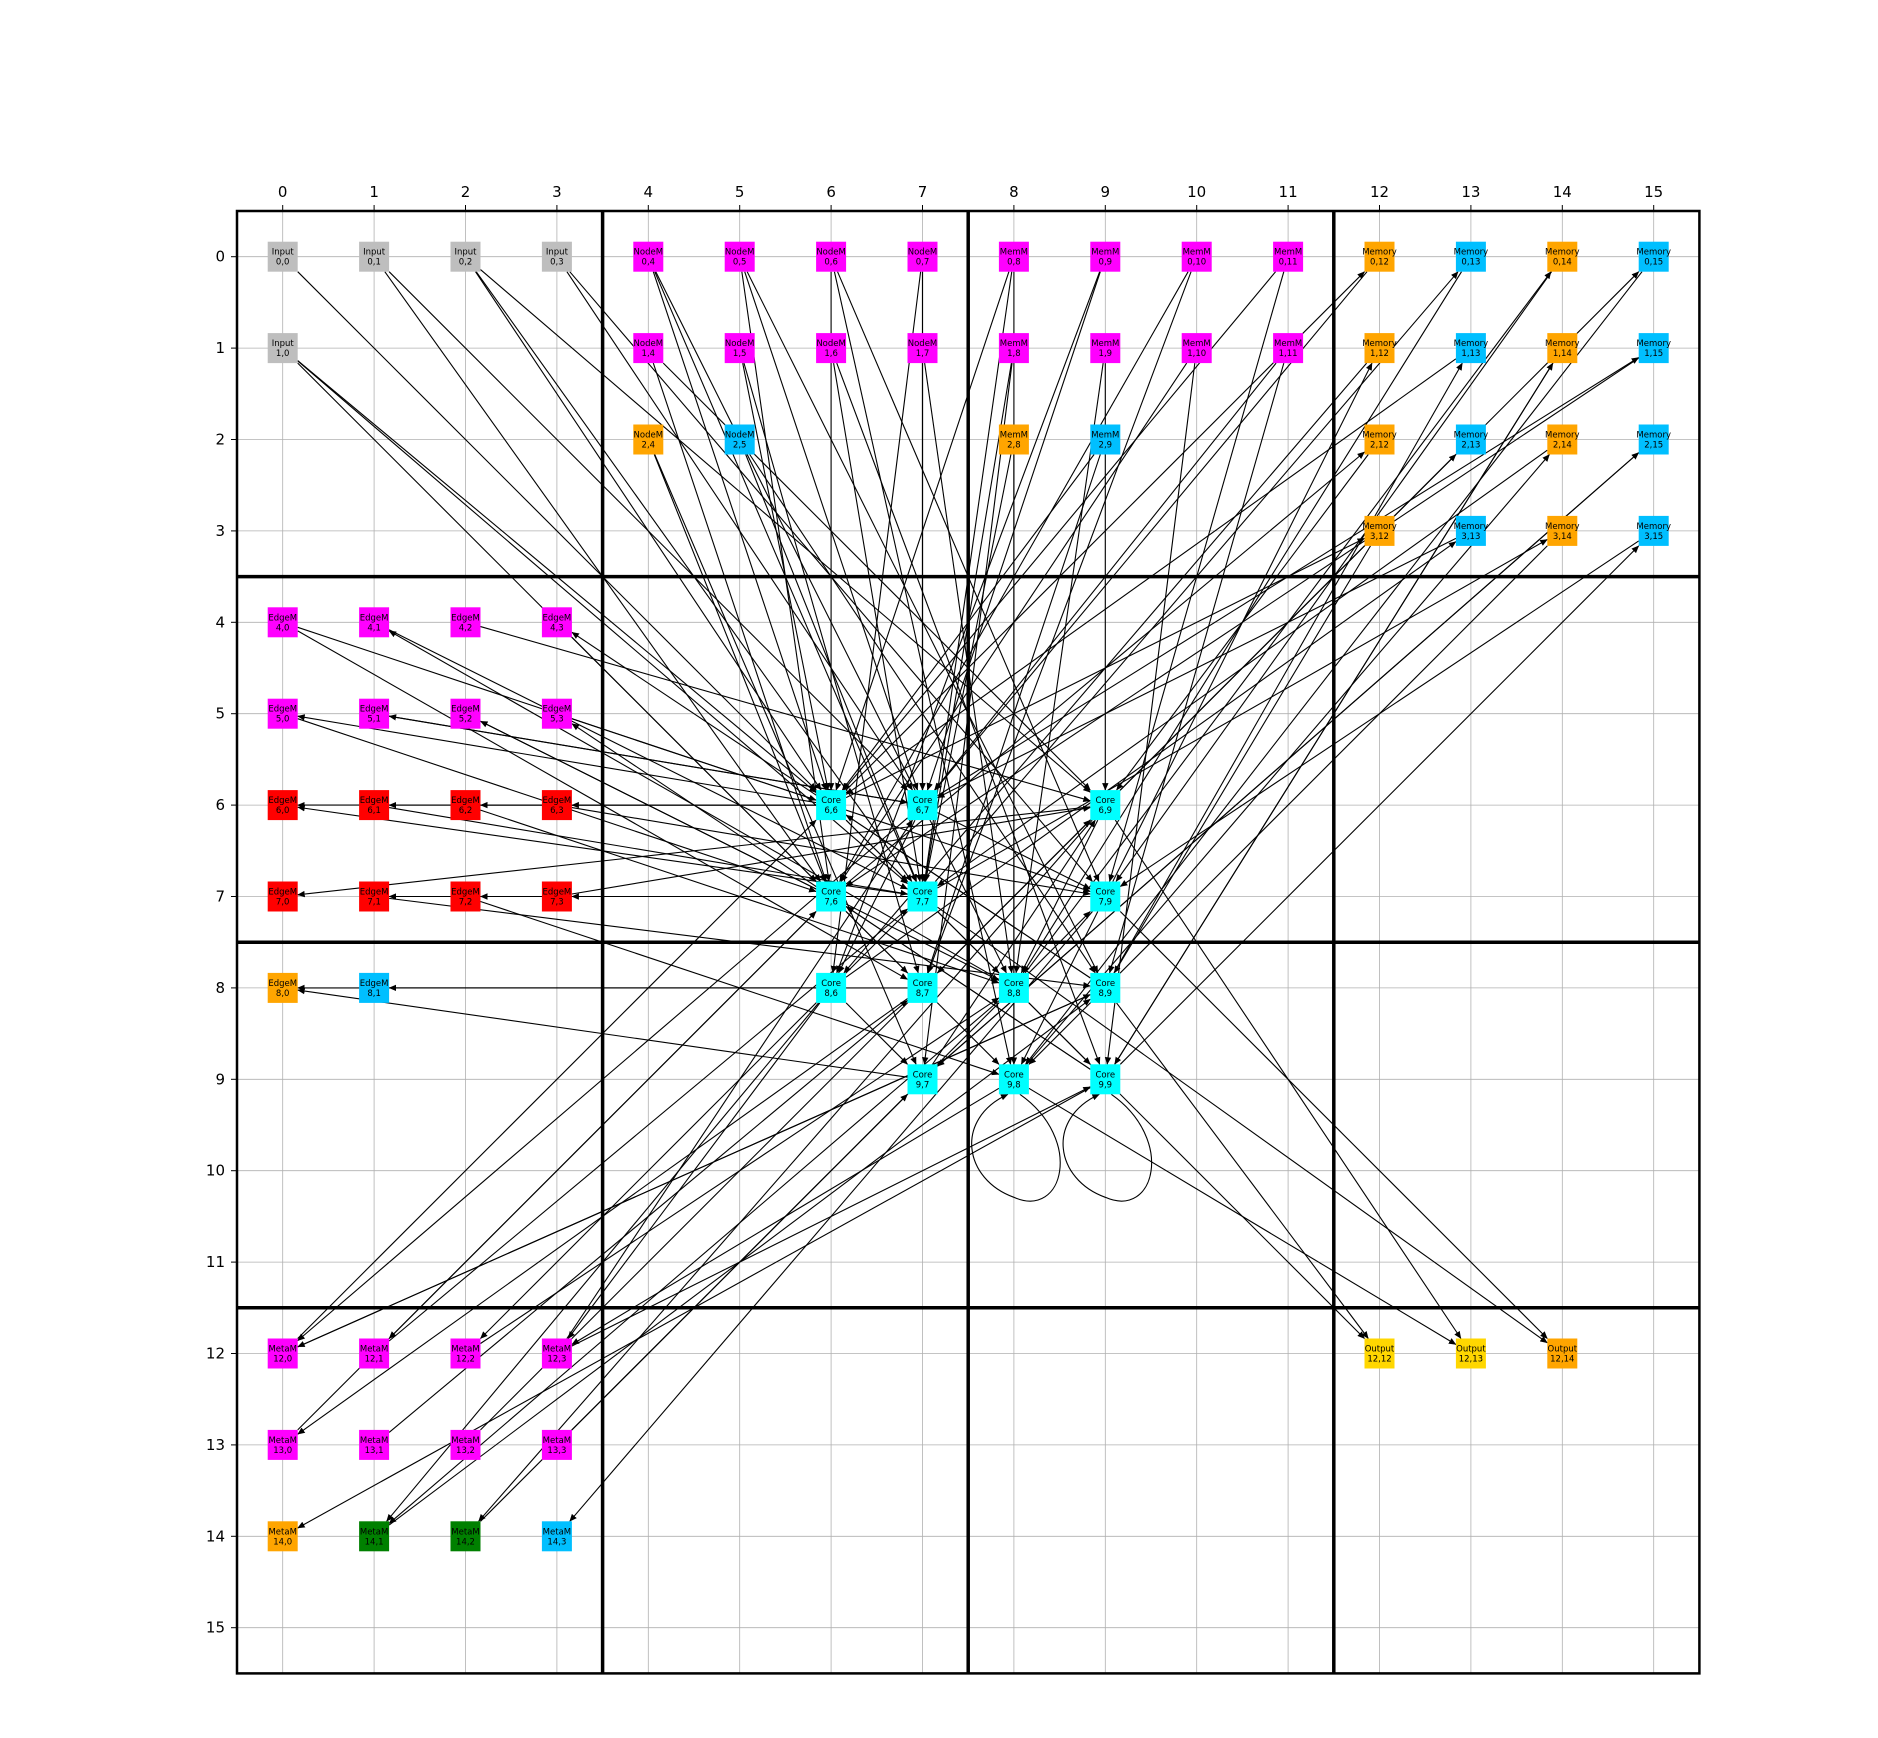  I want to click on node-coord-label: 14,0, so click(282, 1542).